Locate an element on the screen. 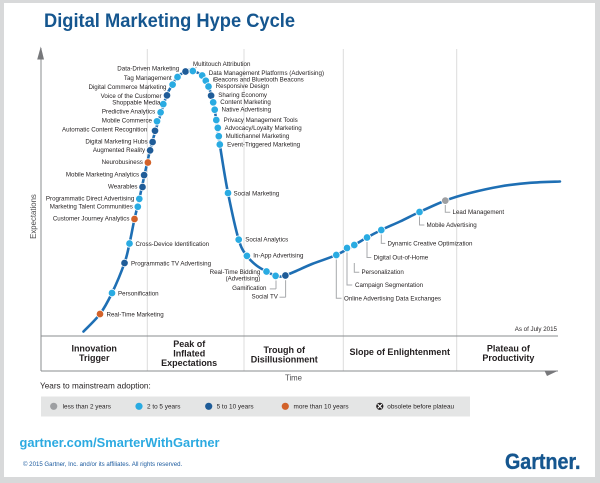 The width and height of the screenshot is (600, 483). svg-text: As of July 2015 is located at coordinates (536, 329).